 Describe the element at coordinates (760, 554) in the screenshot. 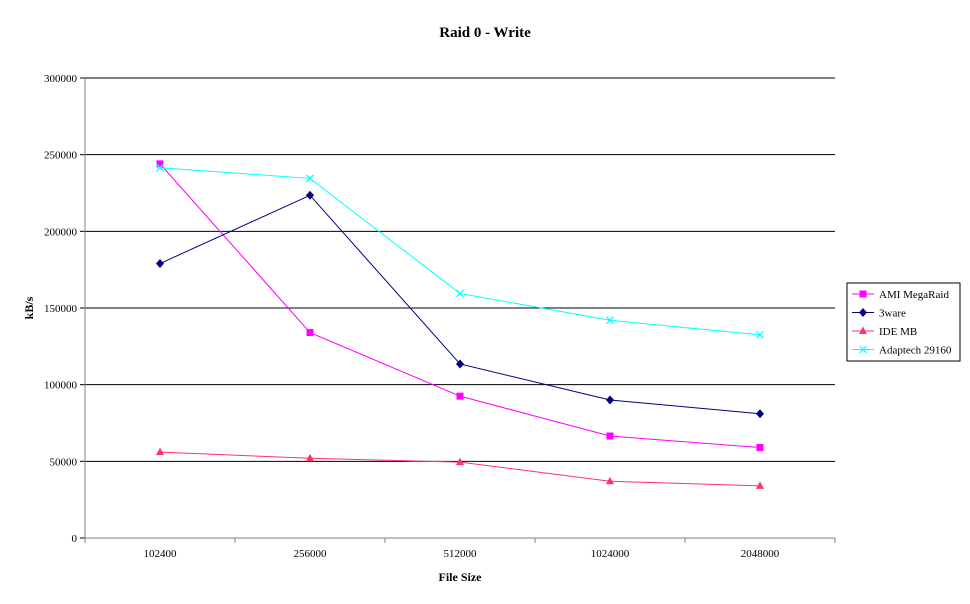

I see `x-tick-label: 2048000` at that location.